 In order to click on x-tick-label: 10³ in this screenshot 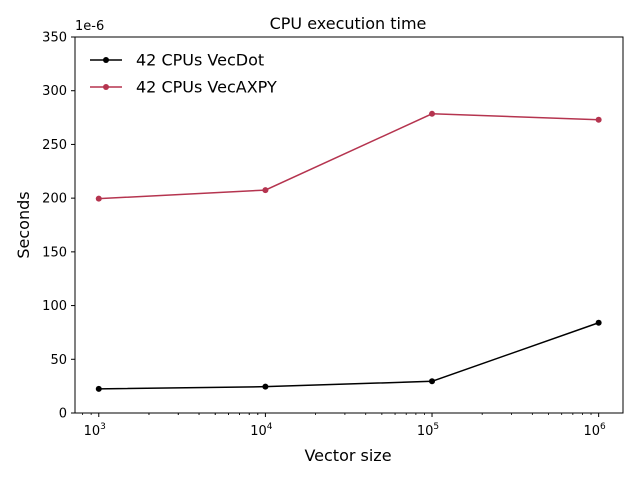, I will do `click(95, 430)`.